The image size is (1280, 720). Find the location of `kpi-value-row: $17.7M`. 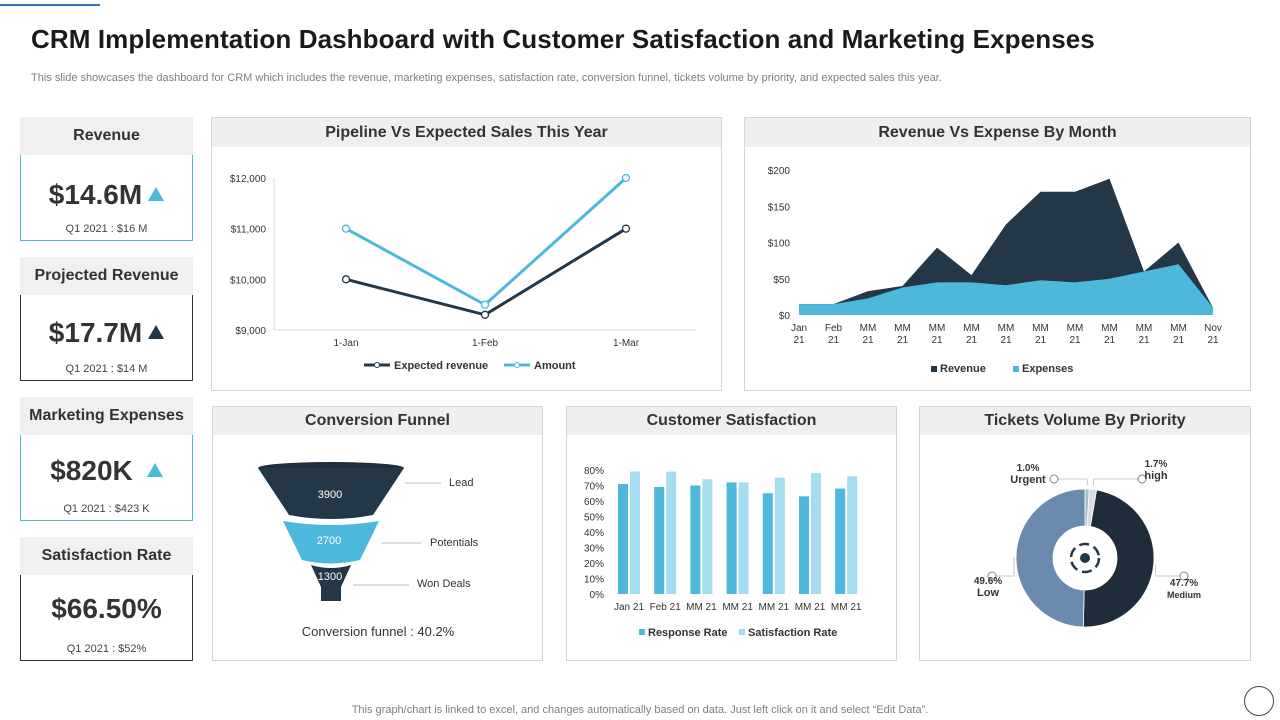

kpi-value-row: $17.7M is located at coordinates (106, 333).